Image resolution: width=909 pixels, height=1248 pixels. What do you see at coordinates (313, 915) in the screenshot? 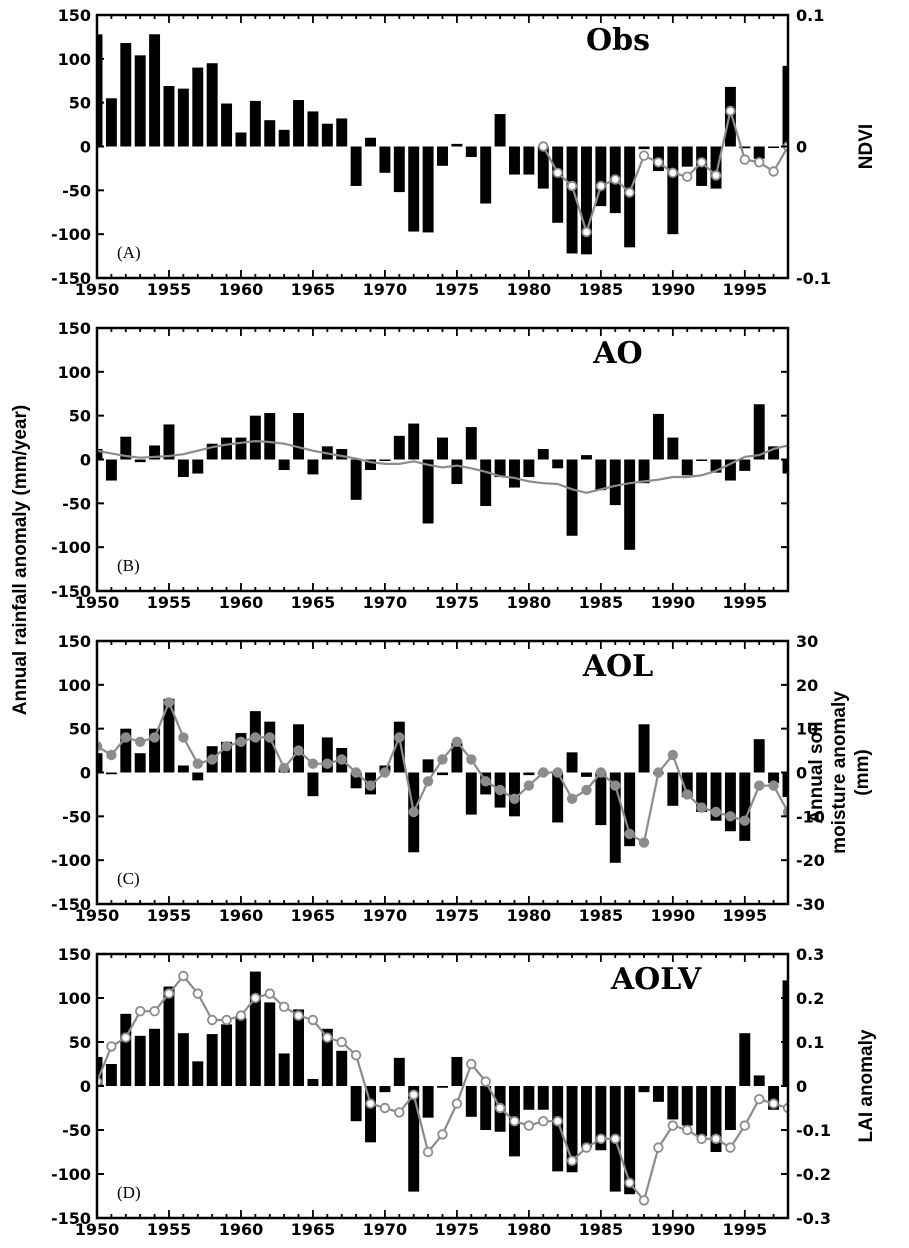
I see `x-tick-label: 1965` at bounding box center [313, 915].